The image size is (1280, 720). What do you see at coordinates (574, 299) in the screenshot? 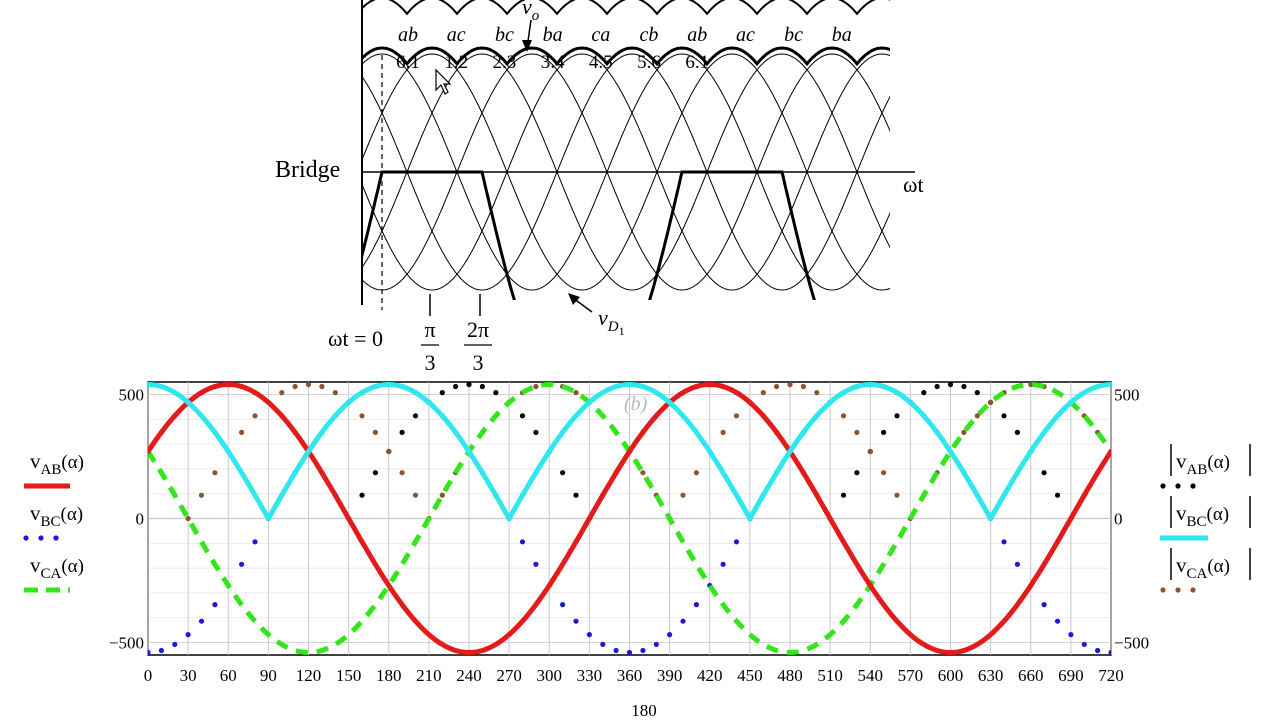
I see `vd1-arrow-head` at bounding box center [574, 299].